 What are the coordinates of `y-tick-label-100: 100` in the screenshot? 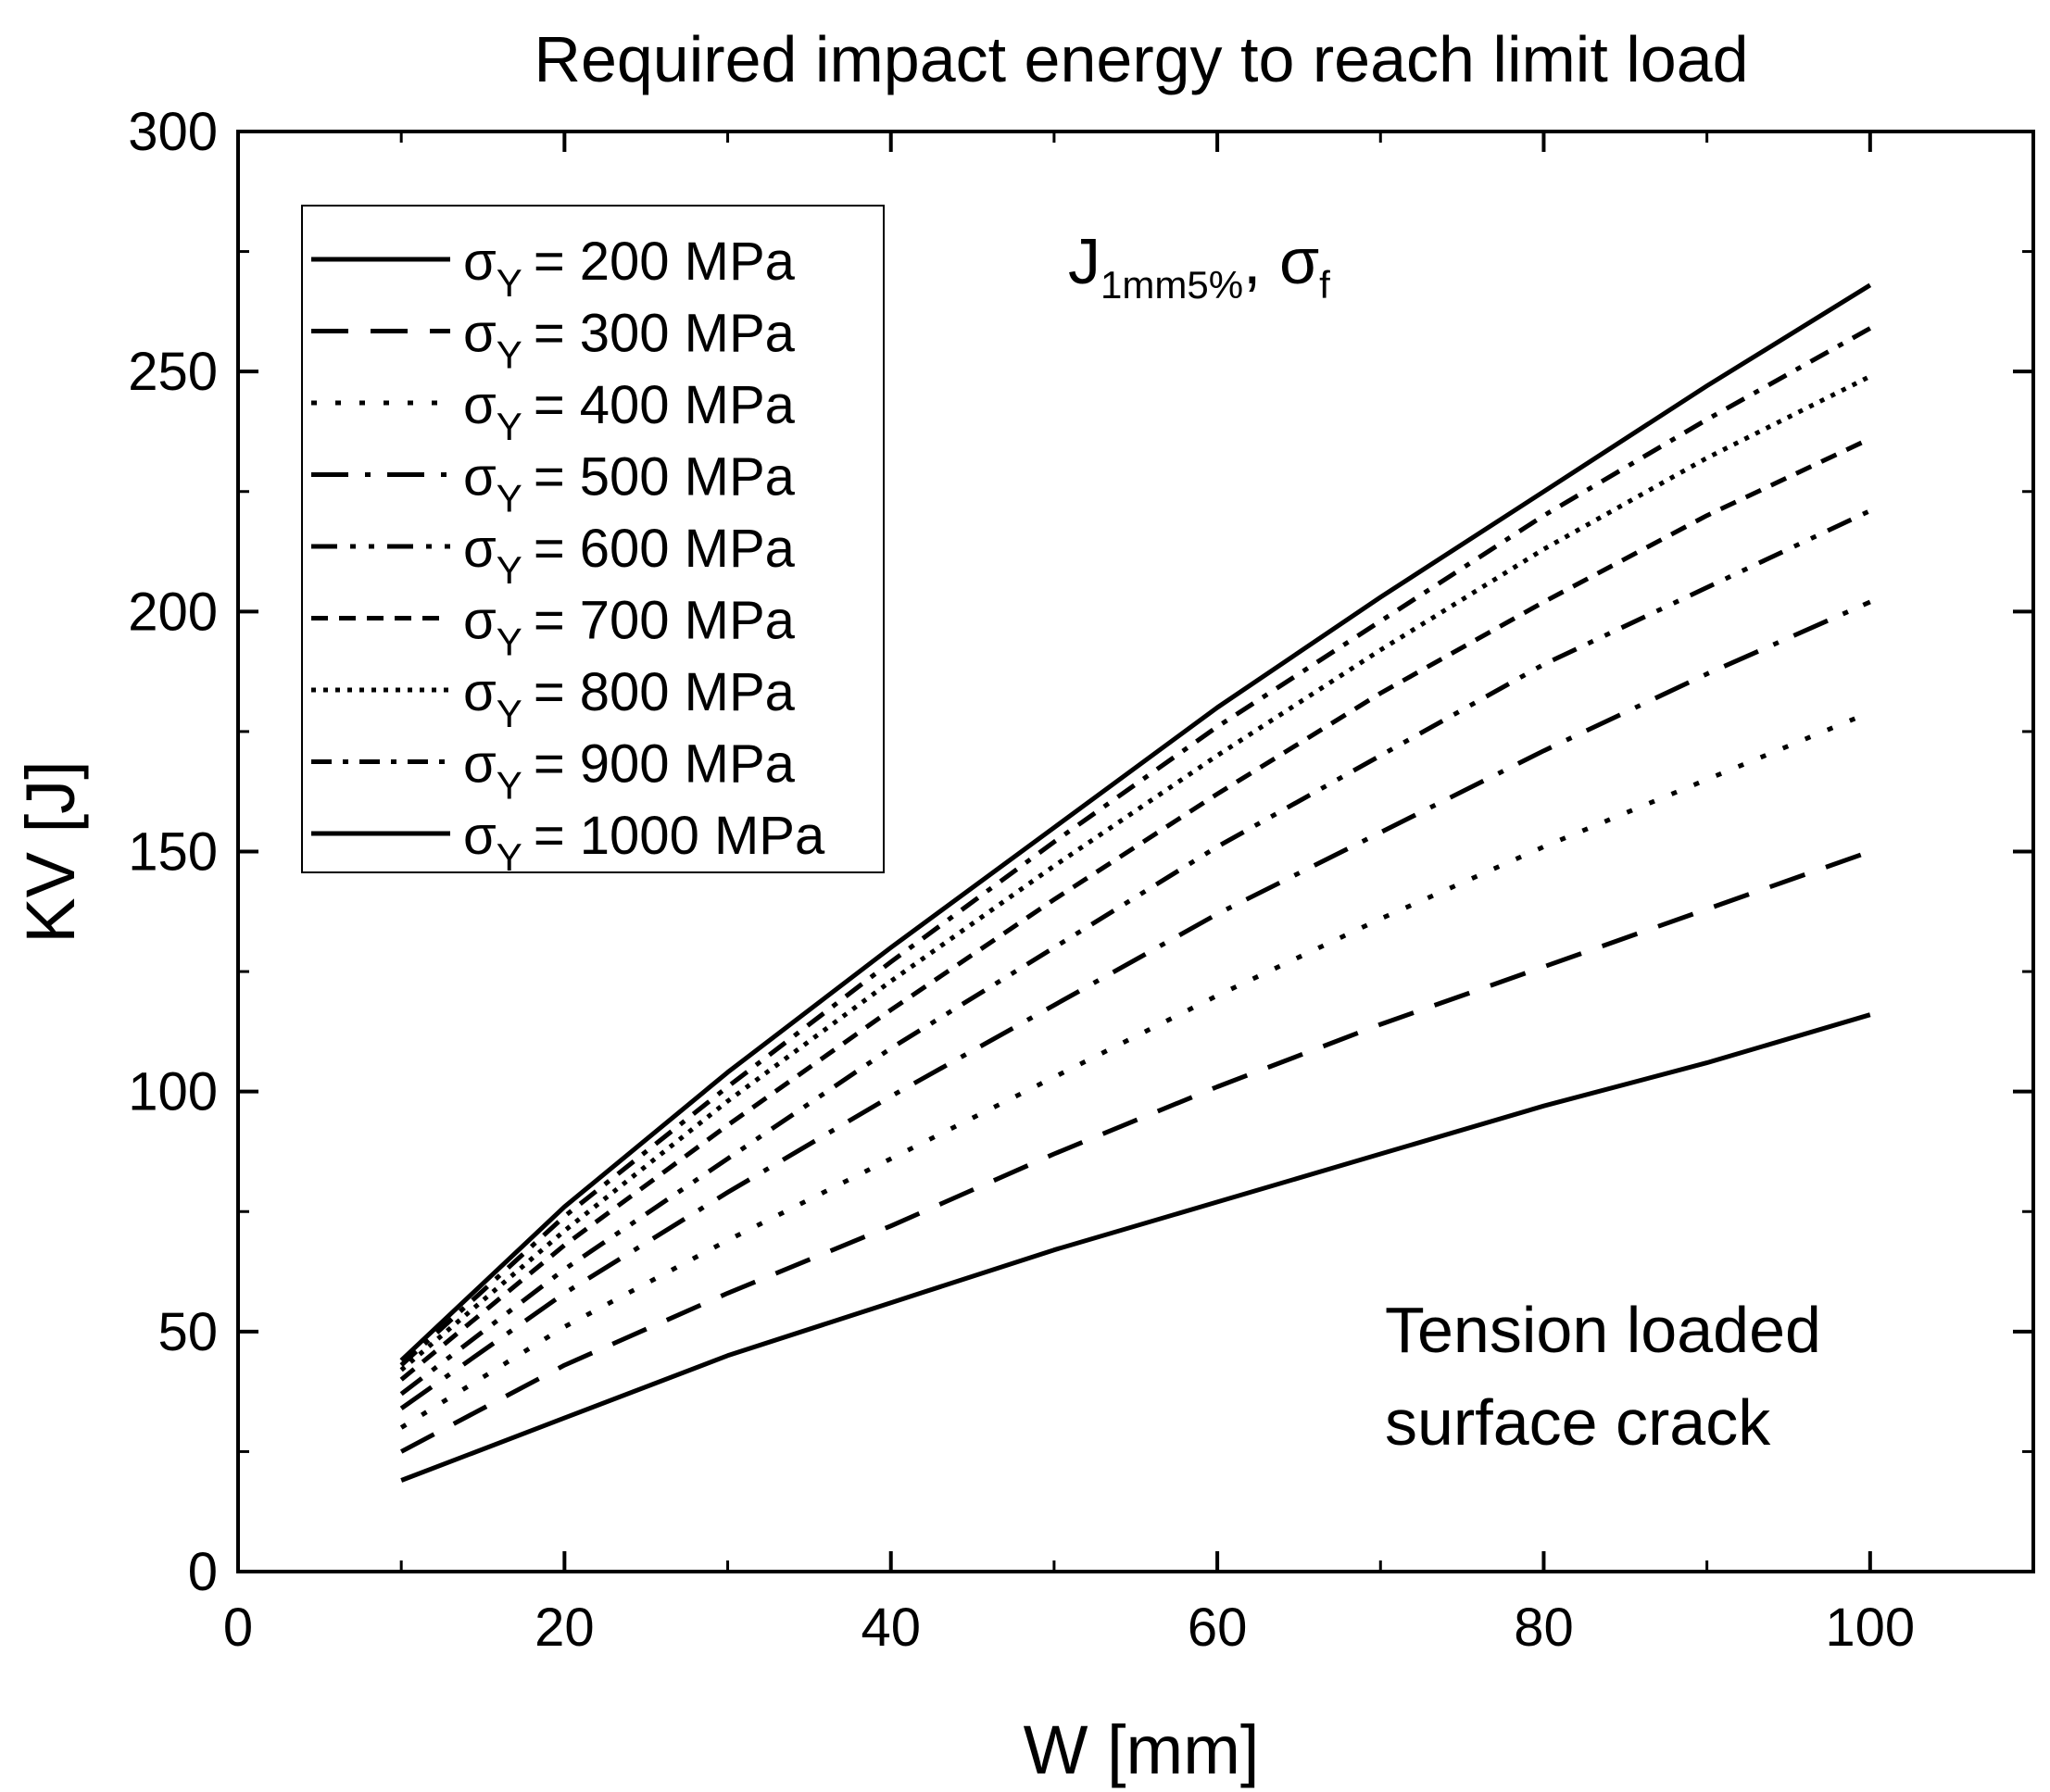 It's located at (173, 1092).